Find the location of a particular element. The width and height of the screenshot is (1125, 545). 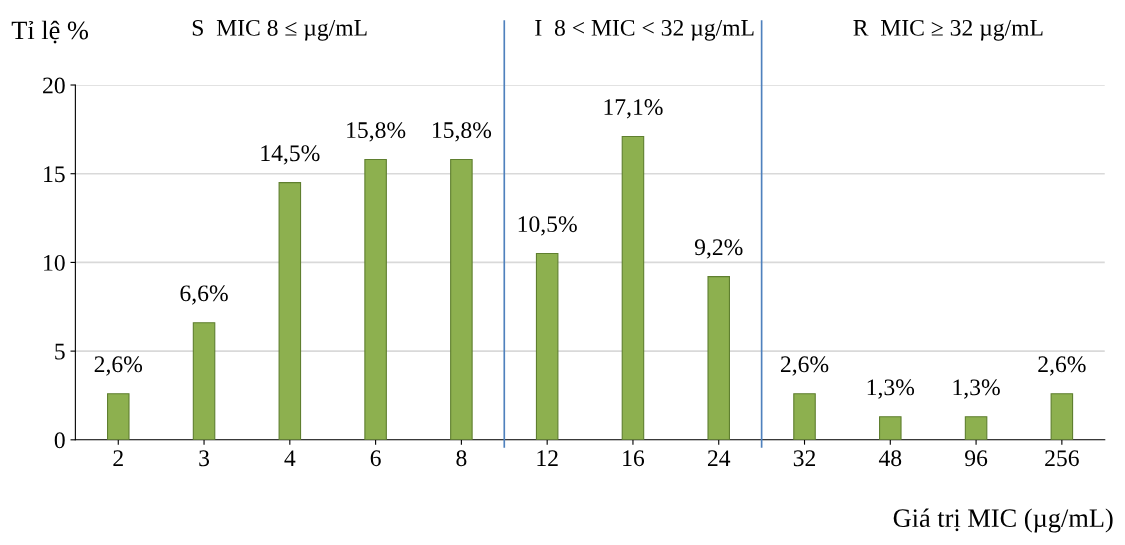

x-tick-label: 24 is located at coordinates (719, 458).